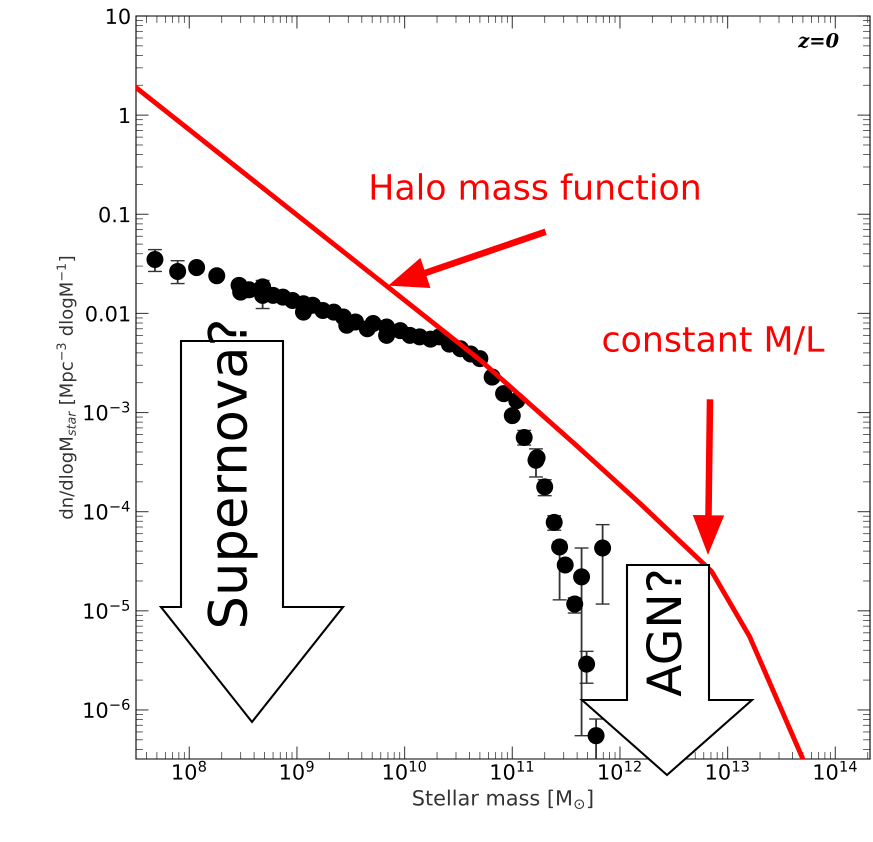 The image size is (873, 842). Describe the element at coordinates (713, 340) in the screenshot. I see `annotation: constant M/L` at that location.